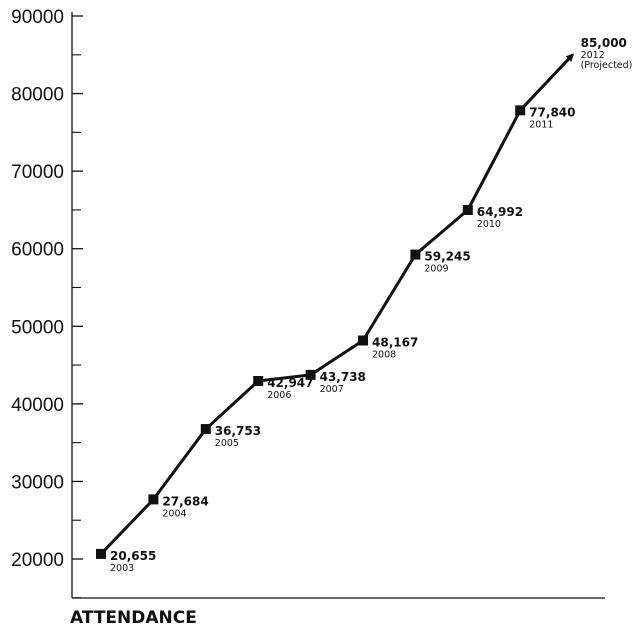 The height and width of the screenshot is (629, 633). I want to click on y-tick-label: 90000, so click(37, 17).